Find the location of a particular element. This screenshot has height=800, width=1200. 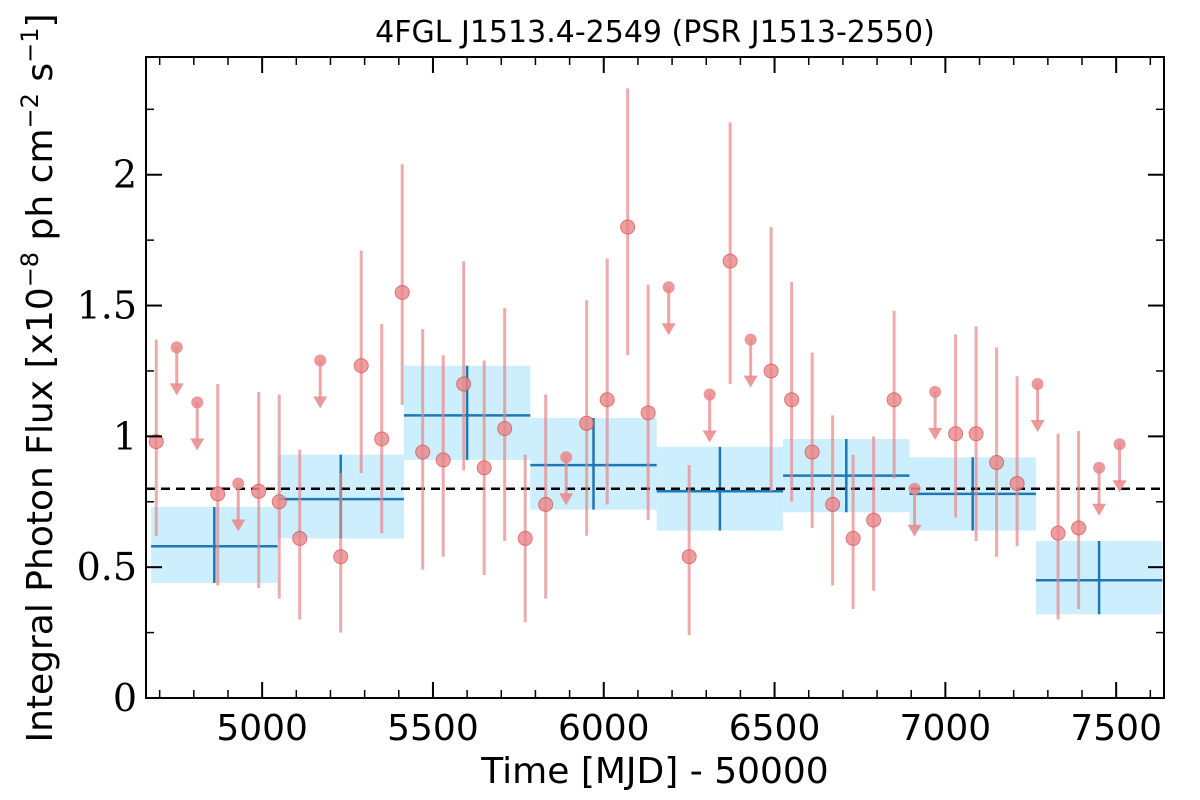

y-axis-label: Integral Photon Flux [x10−8 ph cm−2 s−1] is located at coordinates (38, 377).